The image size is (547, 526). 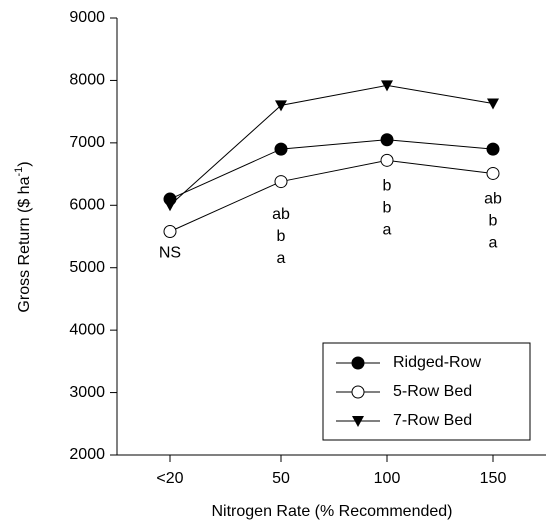 I want to click on y-label-sup: -1, so click(x=19, y=172).